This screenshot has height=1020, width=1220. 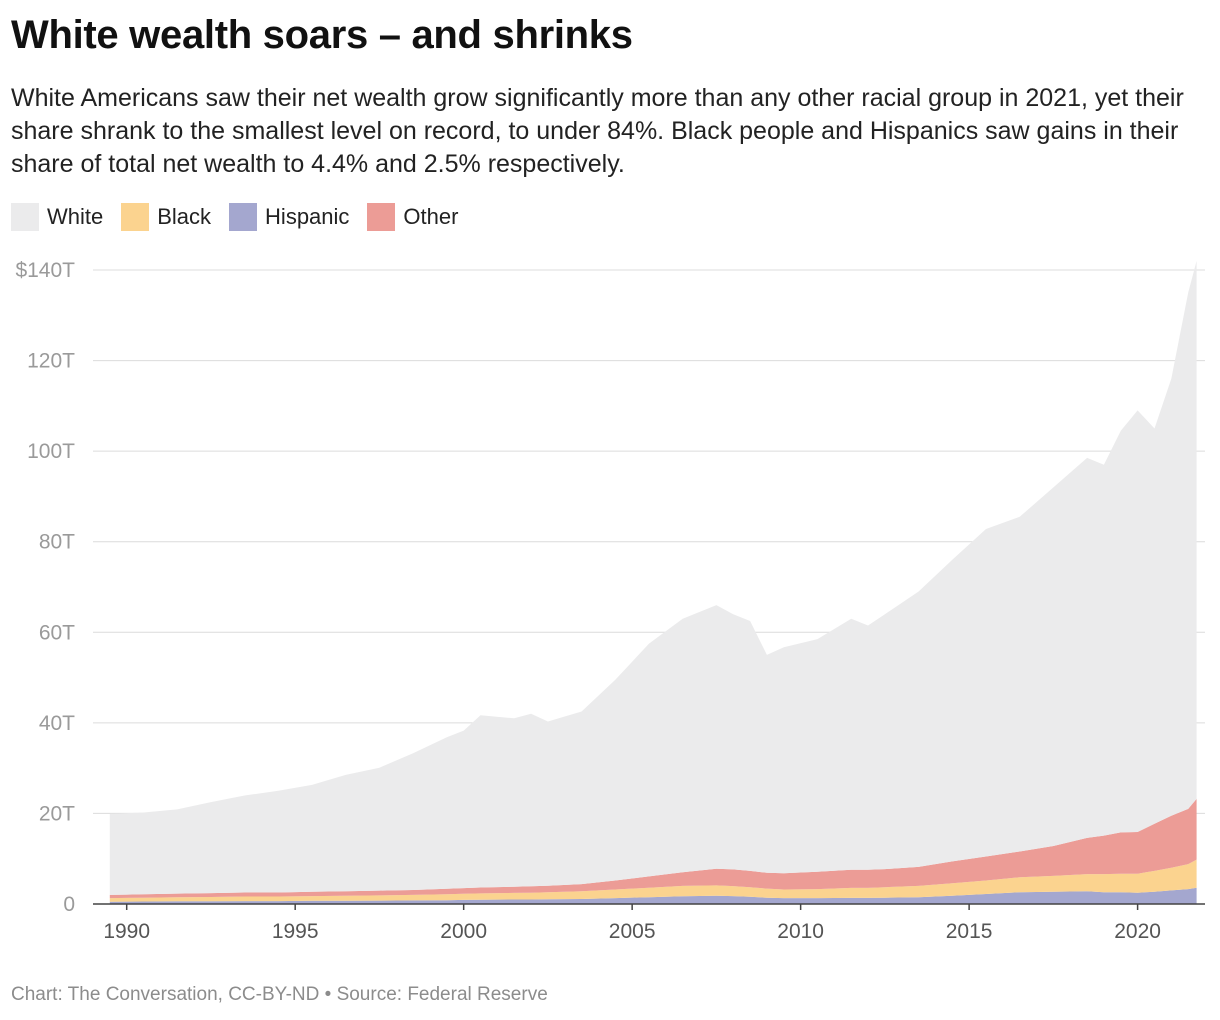 I want to click on legend-item-white: White, so click(x=57, y=217).